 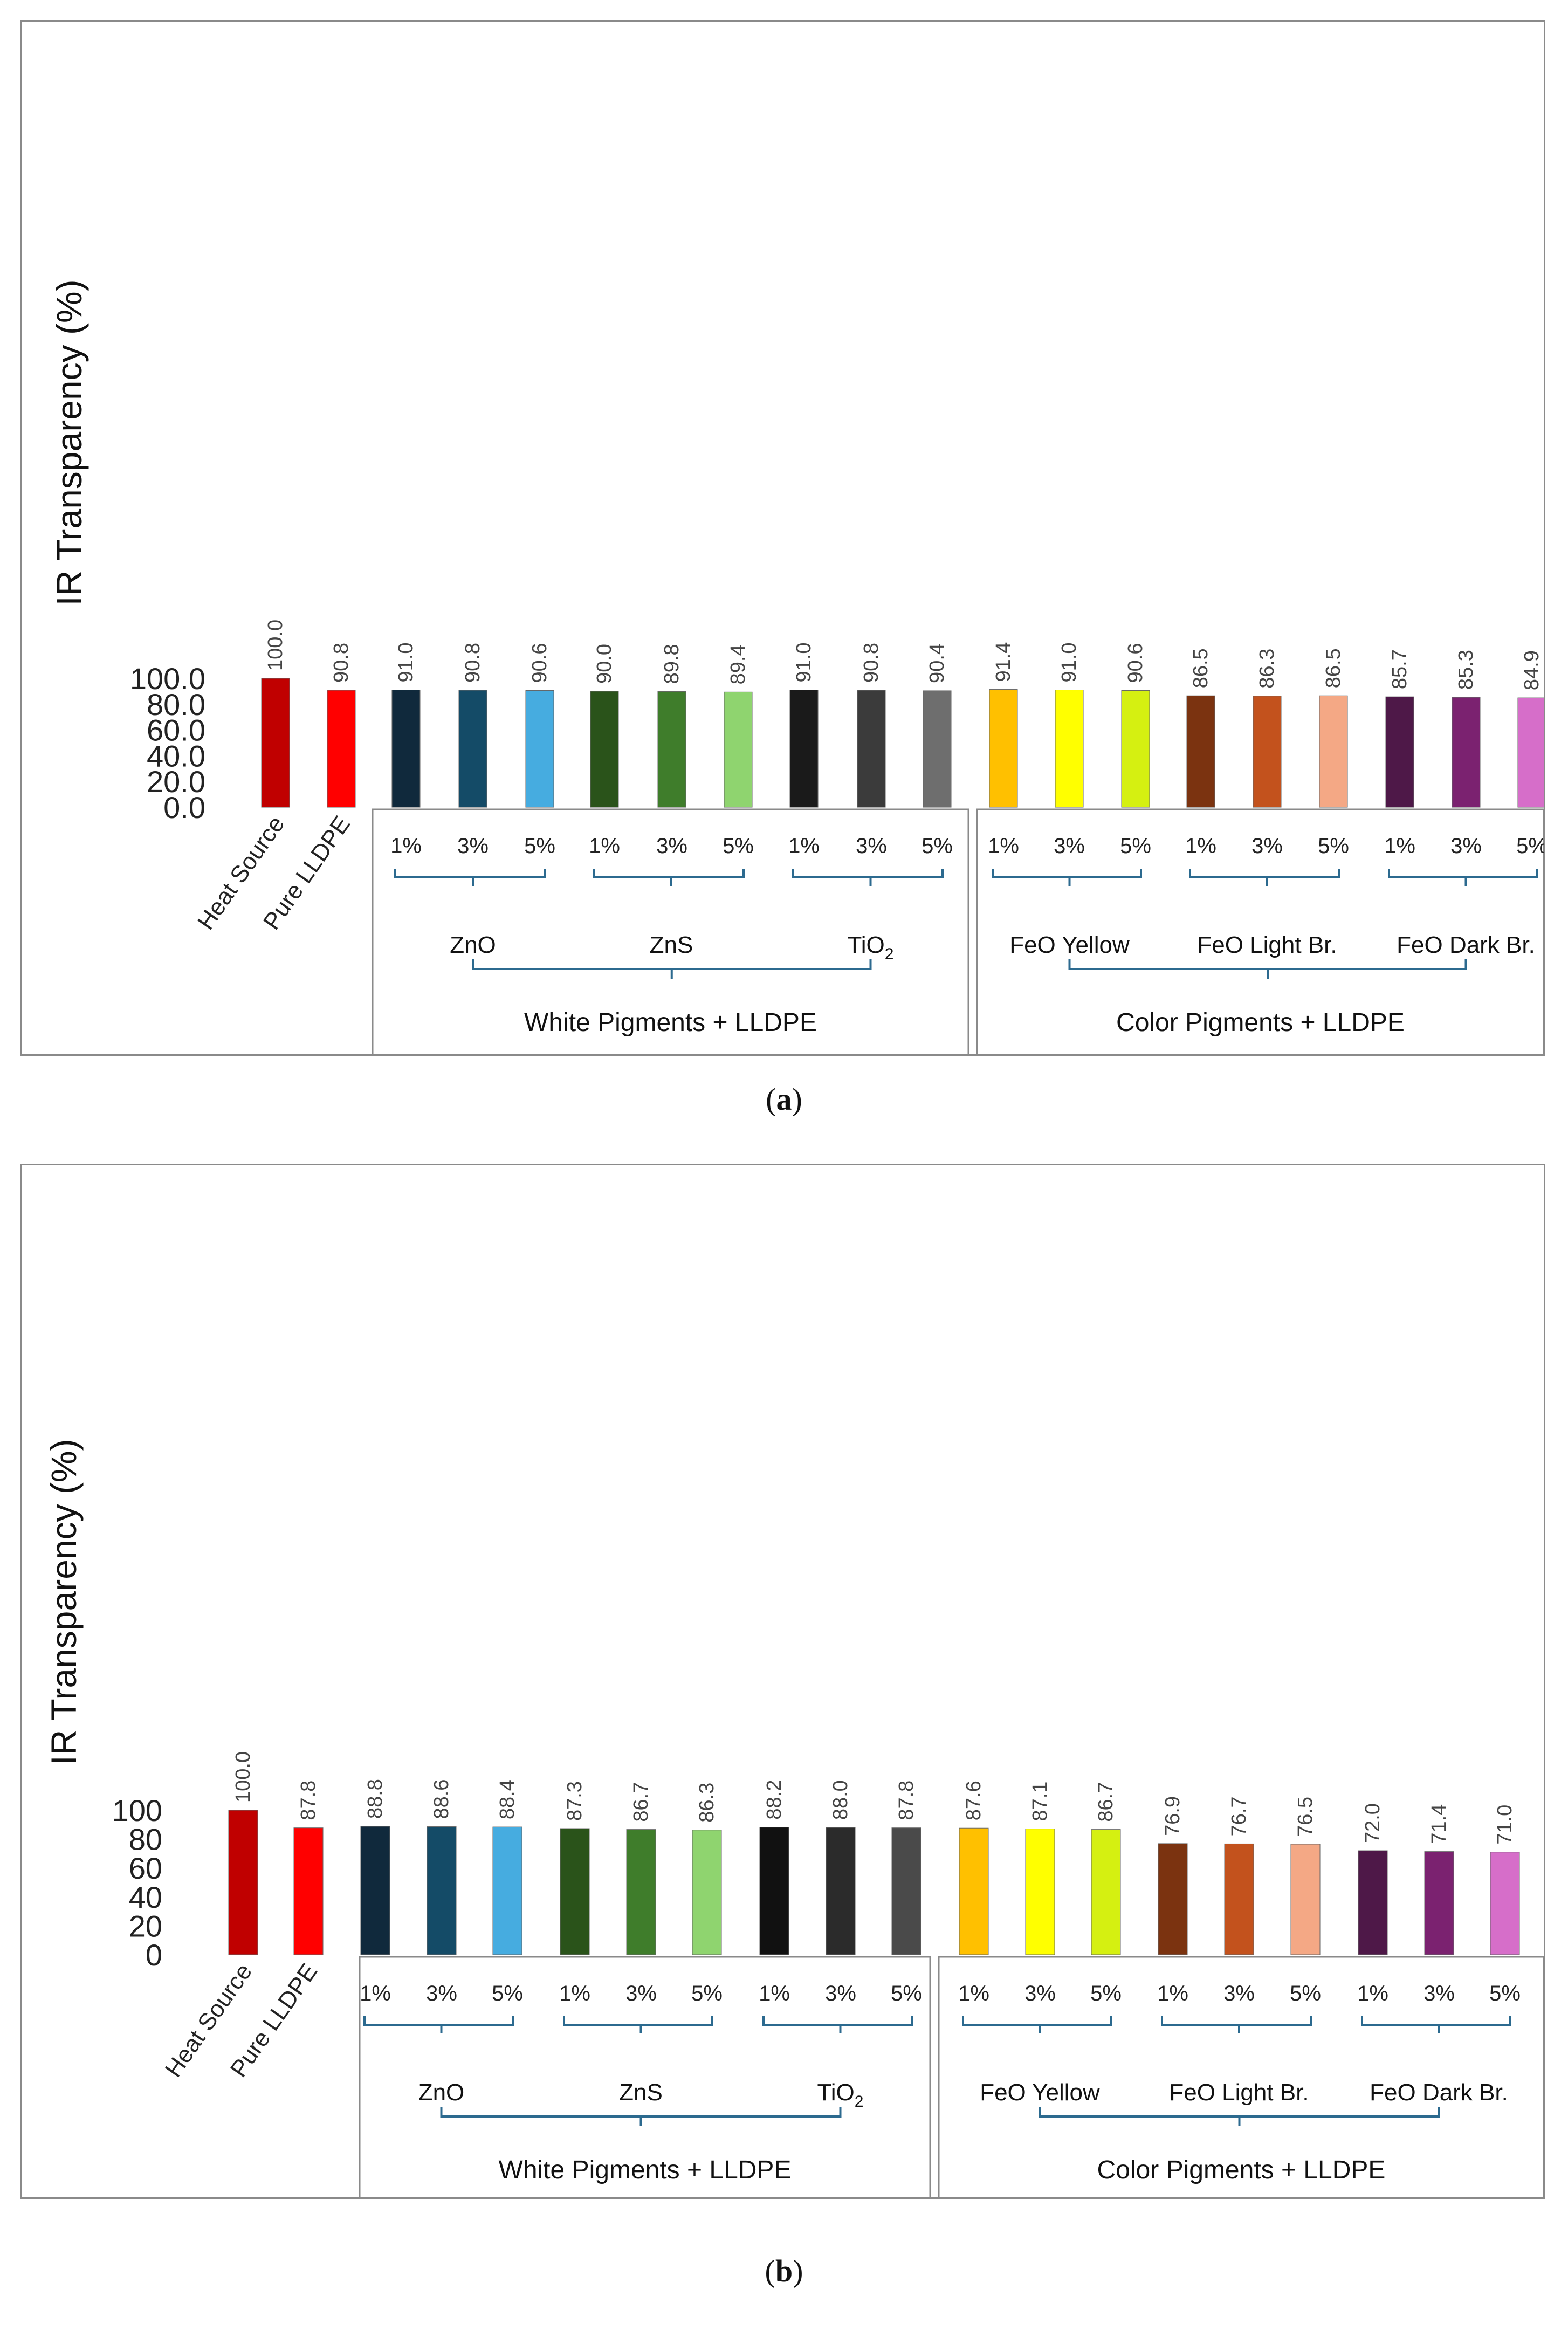 What do you see at coordinates (64, 1602) in the screenshot?
I see `y-axis-title: IR Transparency (%)` at bounding box center [64, 1602].